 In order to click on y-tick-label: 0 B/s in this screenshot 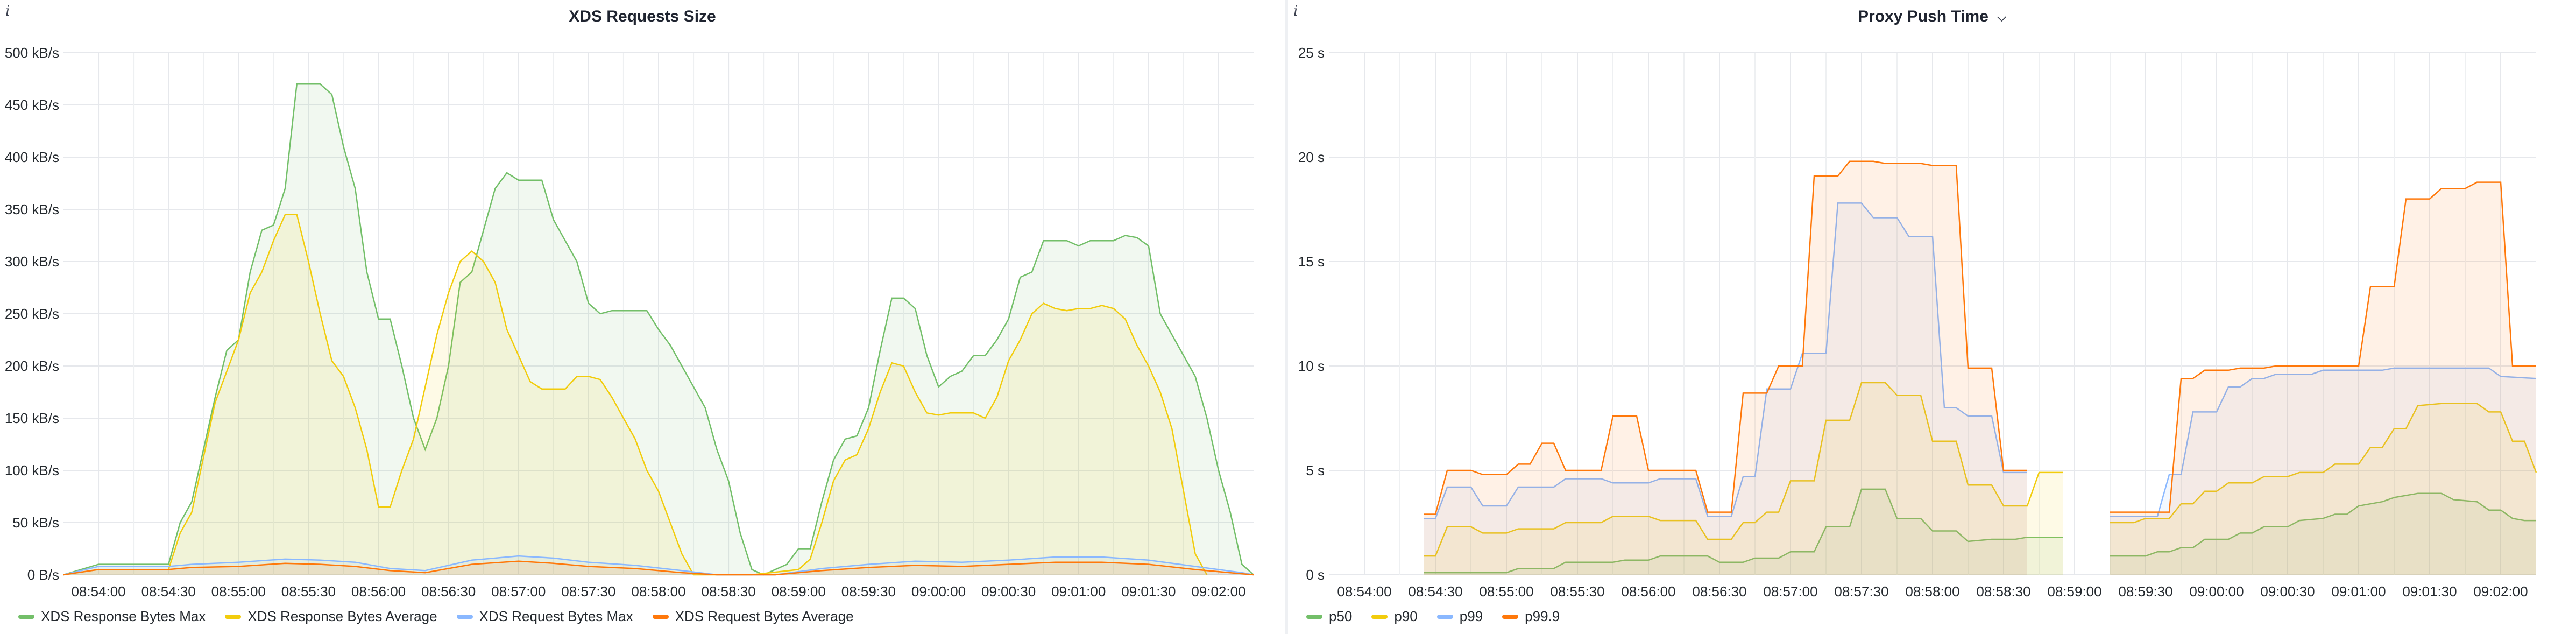, I will do `click(43, 575)`.